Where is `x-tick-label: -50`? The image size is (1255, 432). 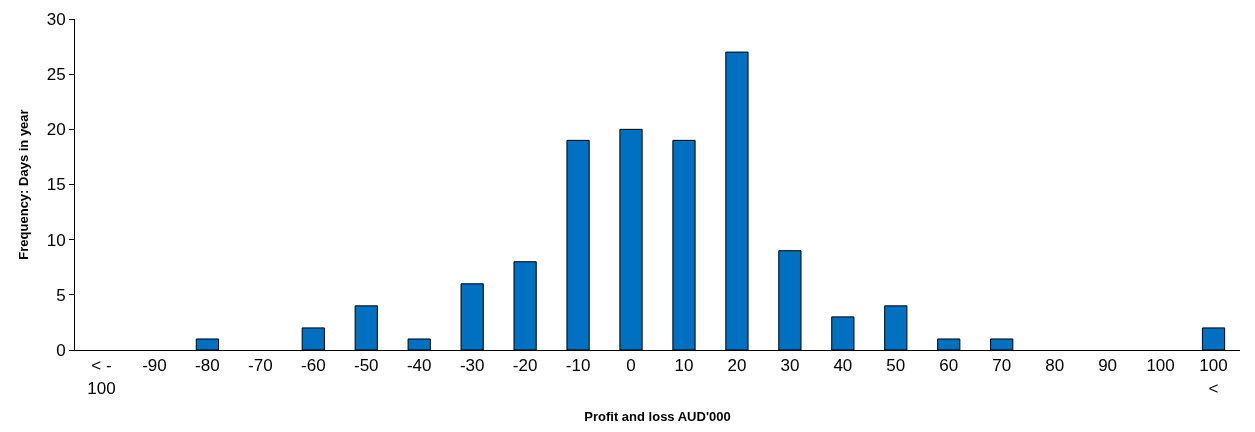 x-tick-label: -50 is located at coordinates (366, 366).